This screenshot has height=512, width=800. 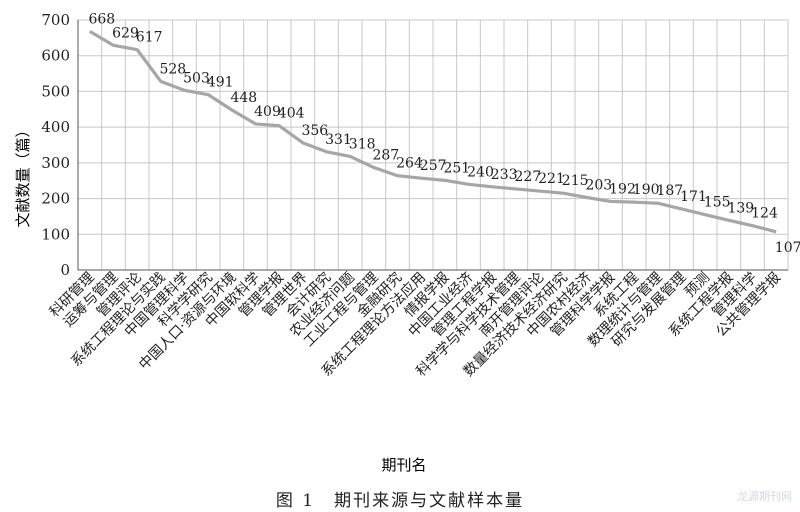 I want to click on data-label: 257, so click(x=433, y=166).